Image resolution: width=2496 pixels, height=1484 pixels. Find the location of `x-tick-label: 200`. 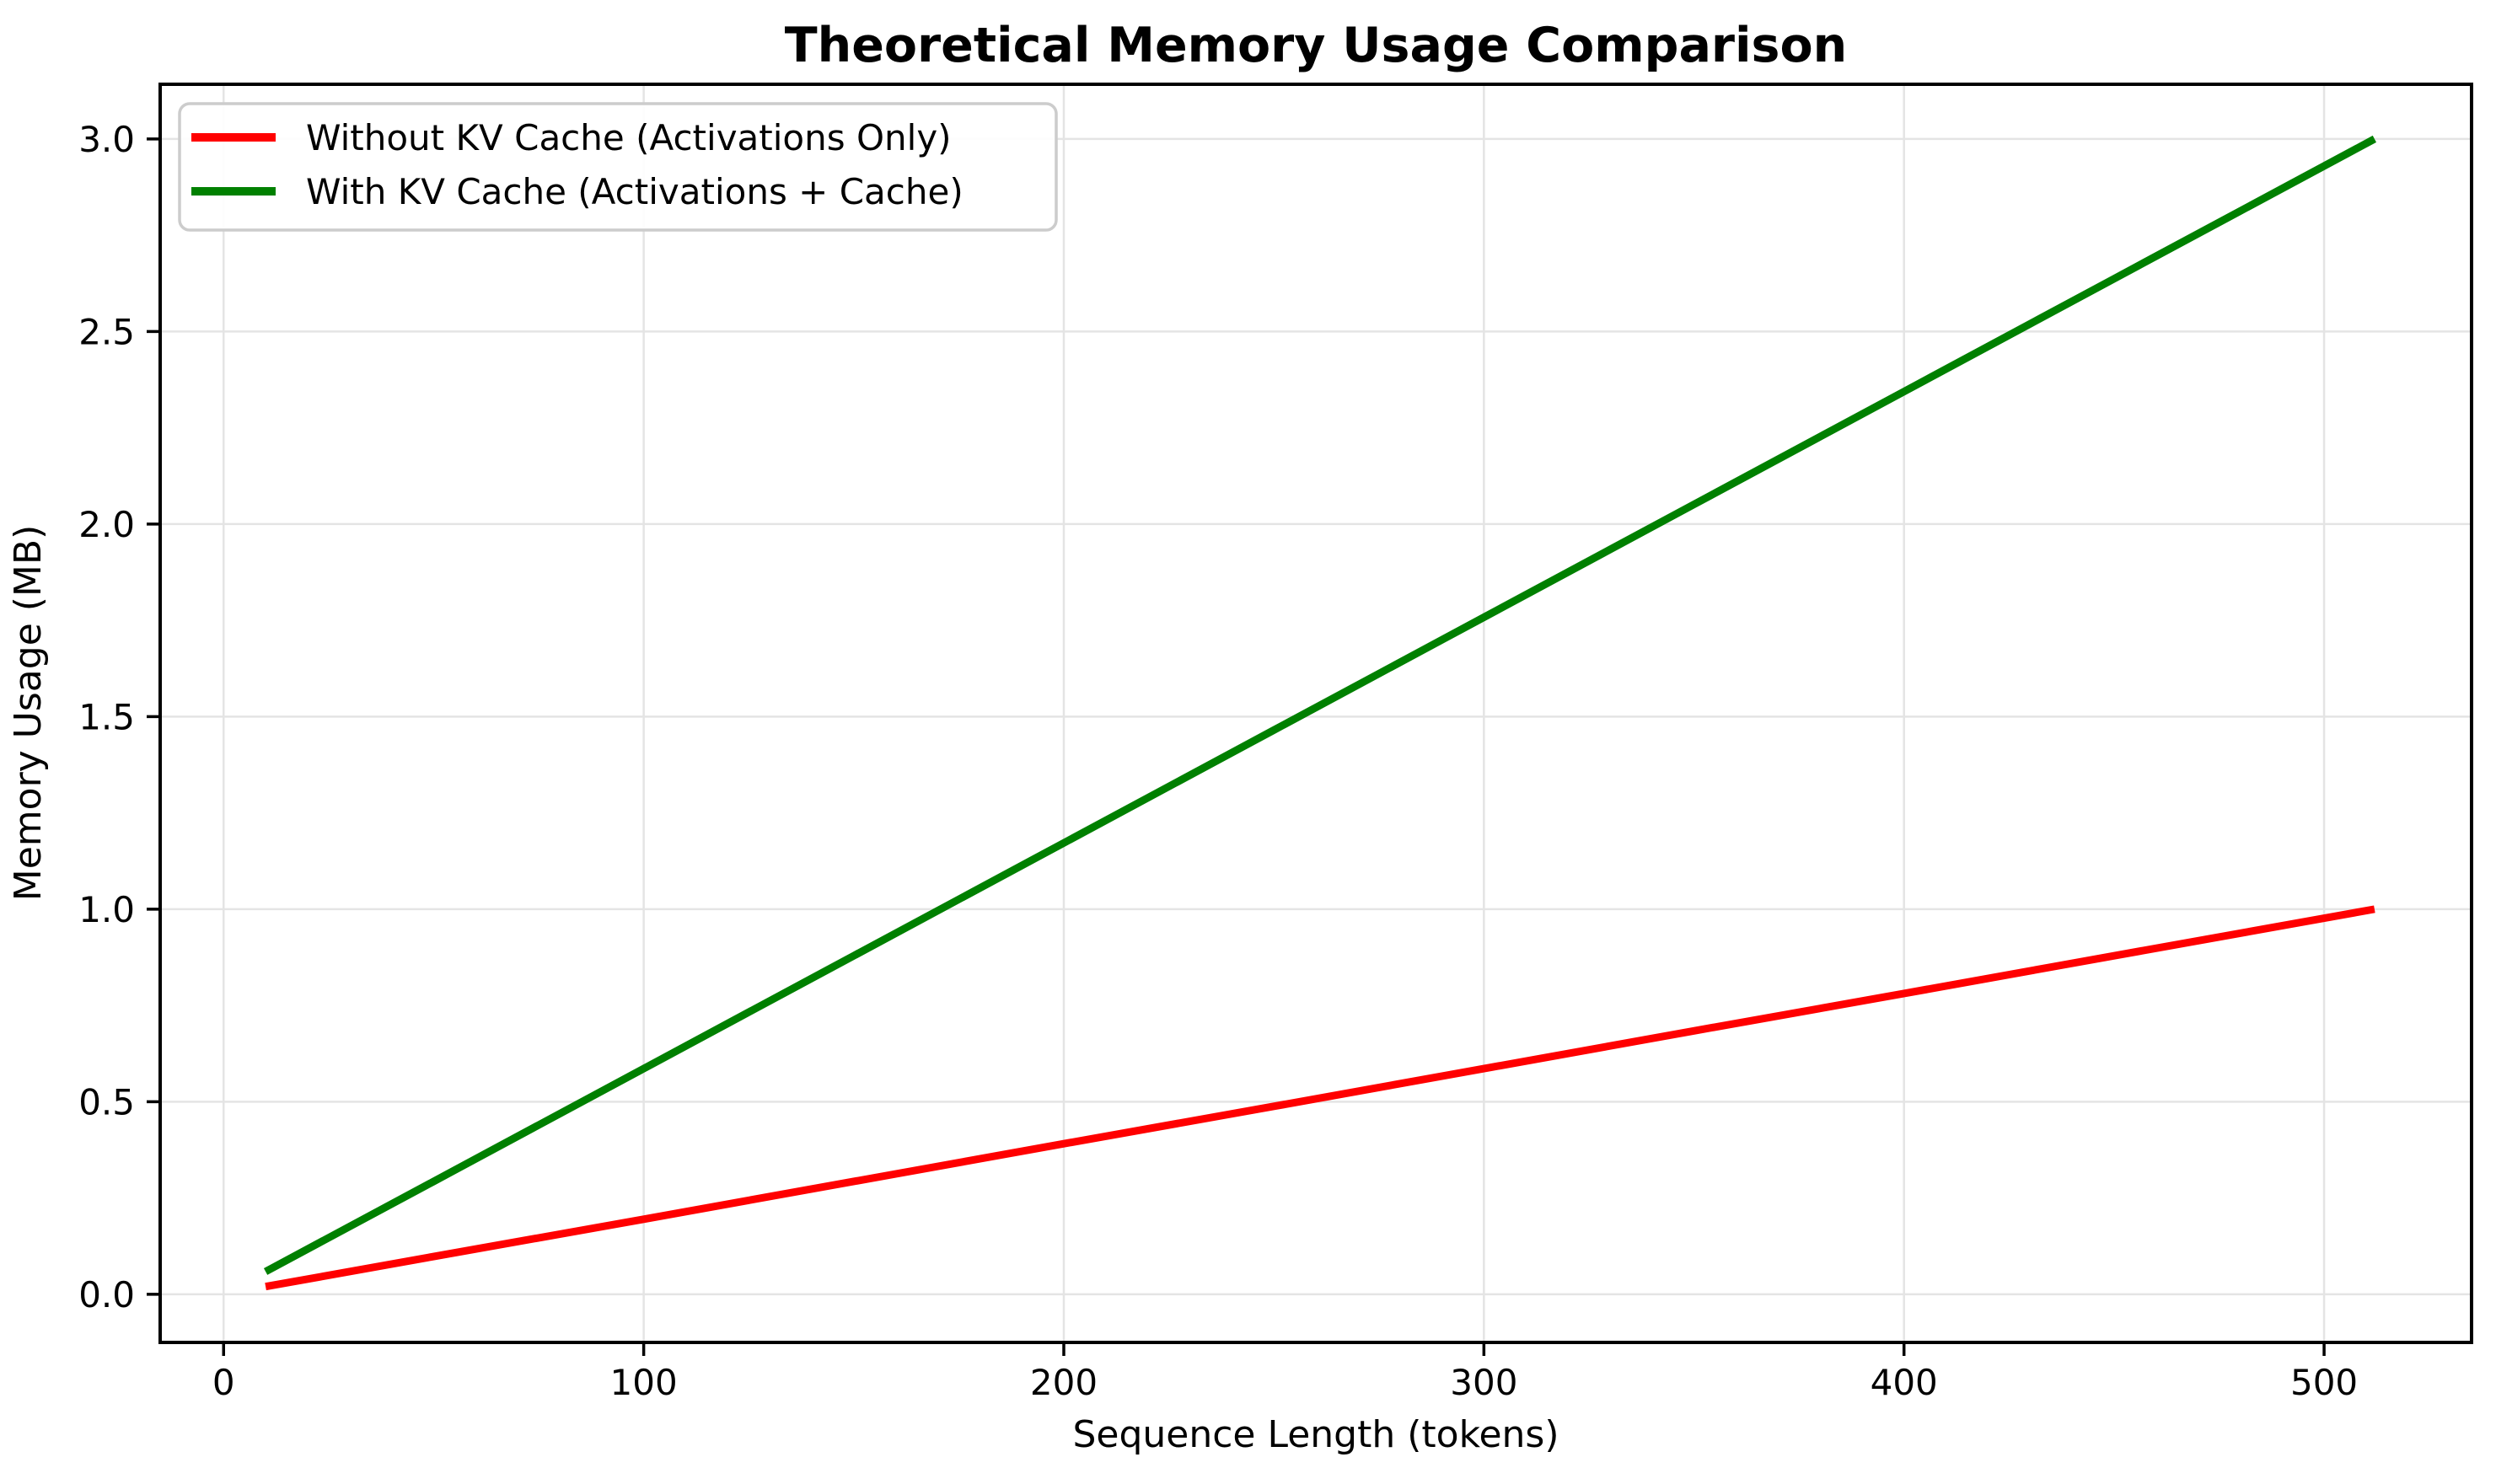

x-tick-label: 200 is located at coordinates (1064, 1382).